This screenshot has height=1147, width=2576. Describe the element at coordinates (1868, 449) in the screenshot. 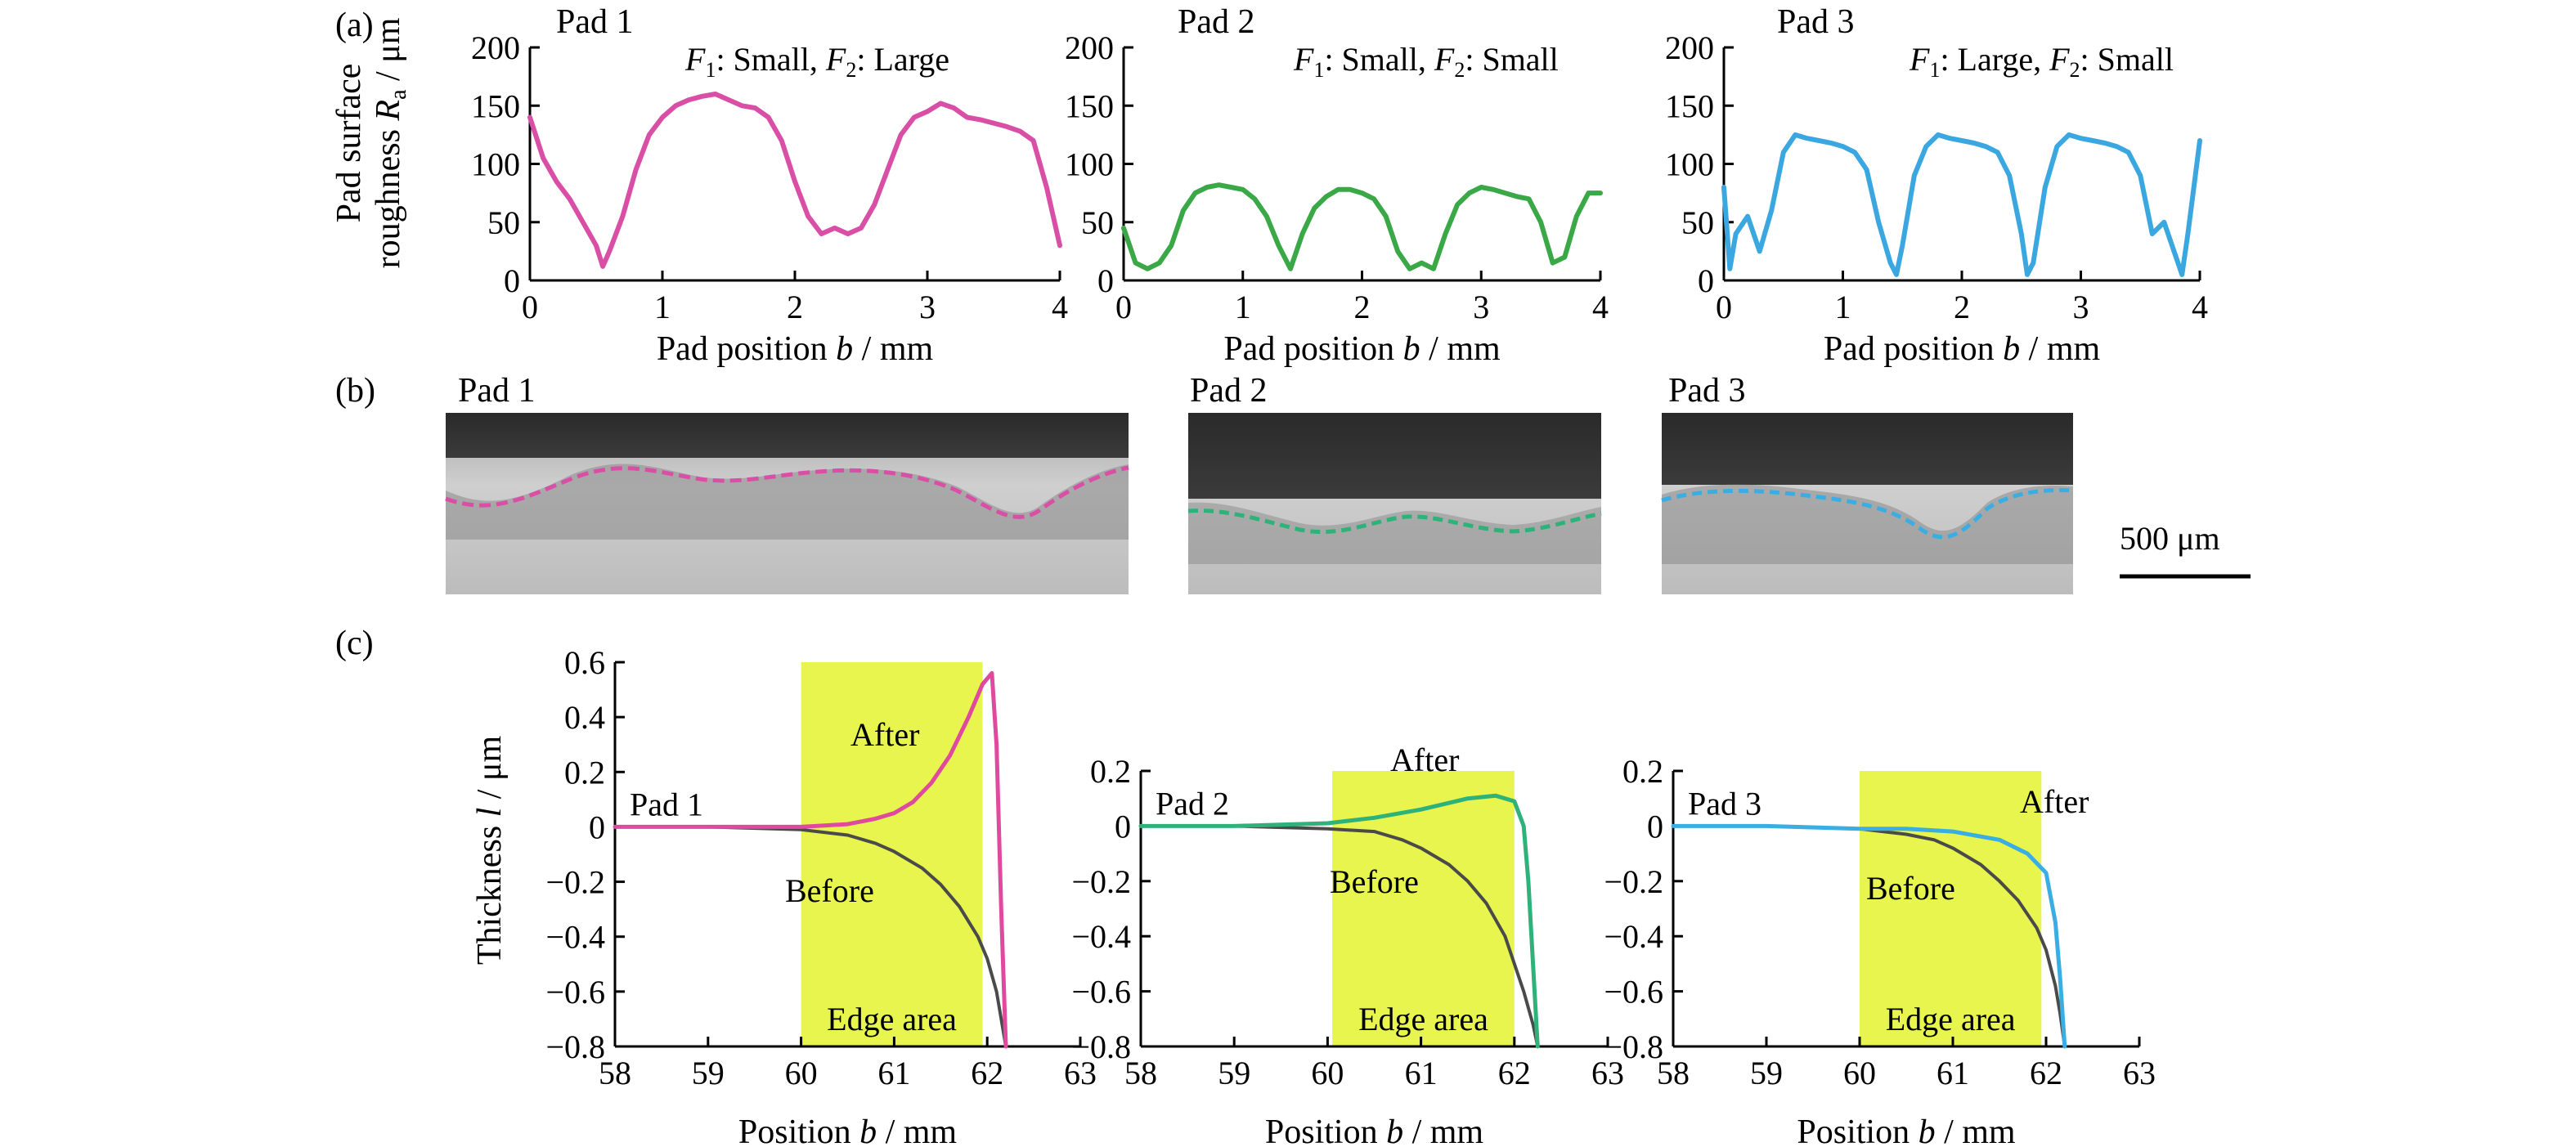

I see `micrograph-pad-3-top-region` at that location.